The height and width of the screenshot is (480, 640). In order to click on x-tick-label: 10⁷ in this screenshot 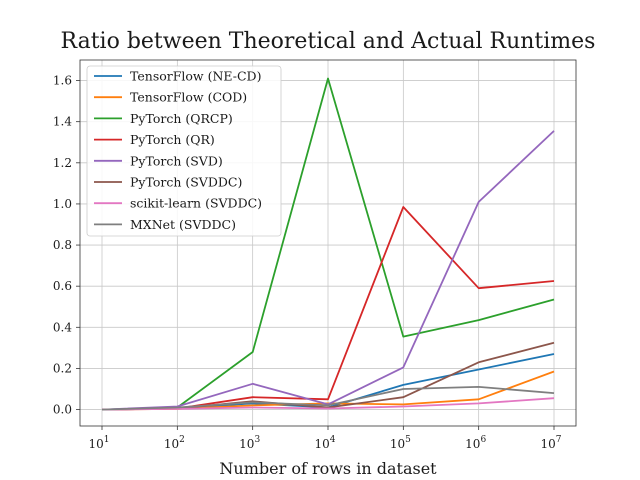, I will do `click(550, 443)`.